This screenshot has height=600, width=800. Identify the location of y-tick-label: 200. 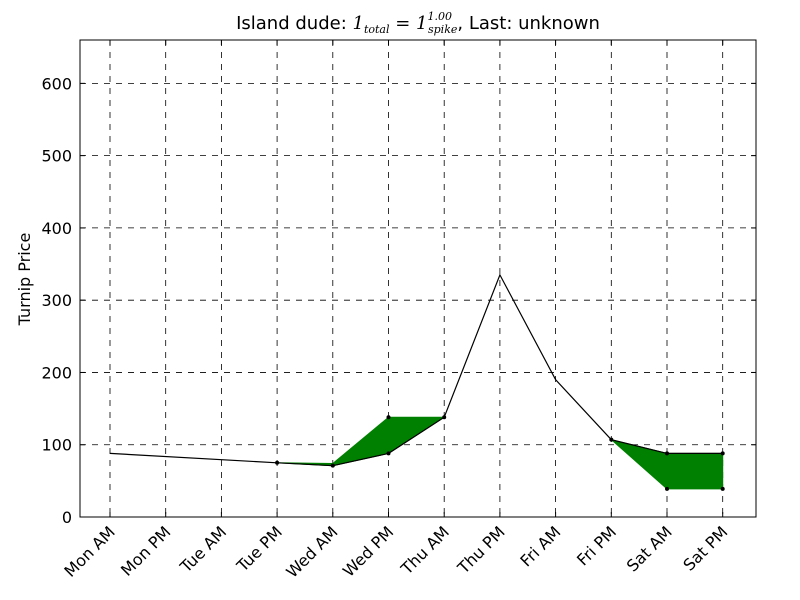
(56, 372).